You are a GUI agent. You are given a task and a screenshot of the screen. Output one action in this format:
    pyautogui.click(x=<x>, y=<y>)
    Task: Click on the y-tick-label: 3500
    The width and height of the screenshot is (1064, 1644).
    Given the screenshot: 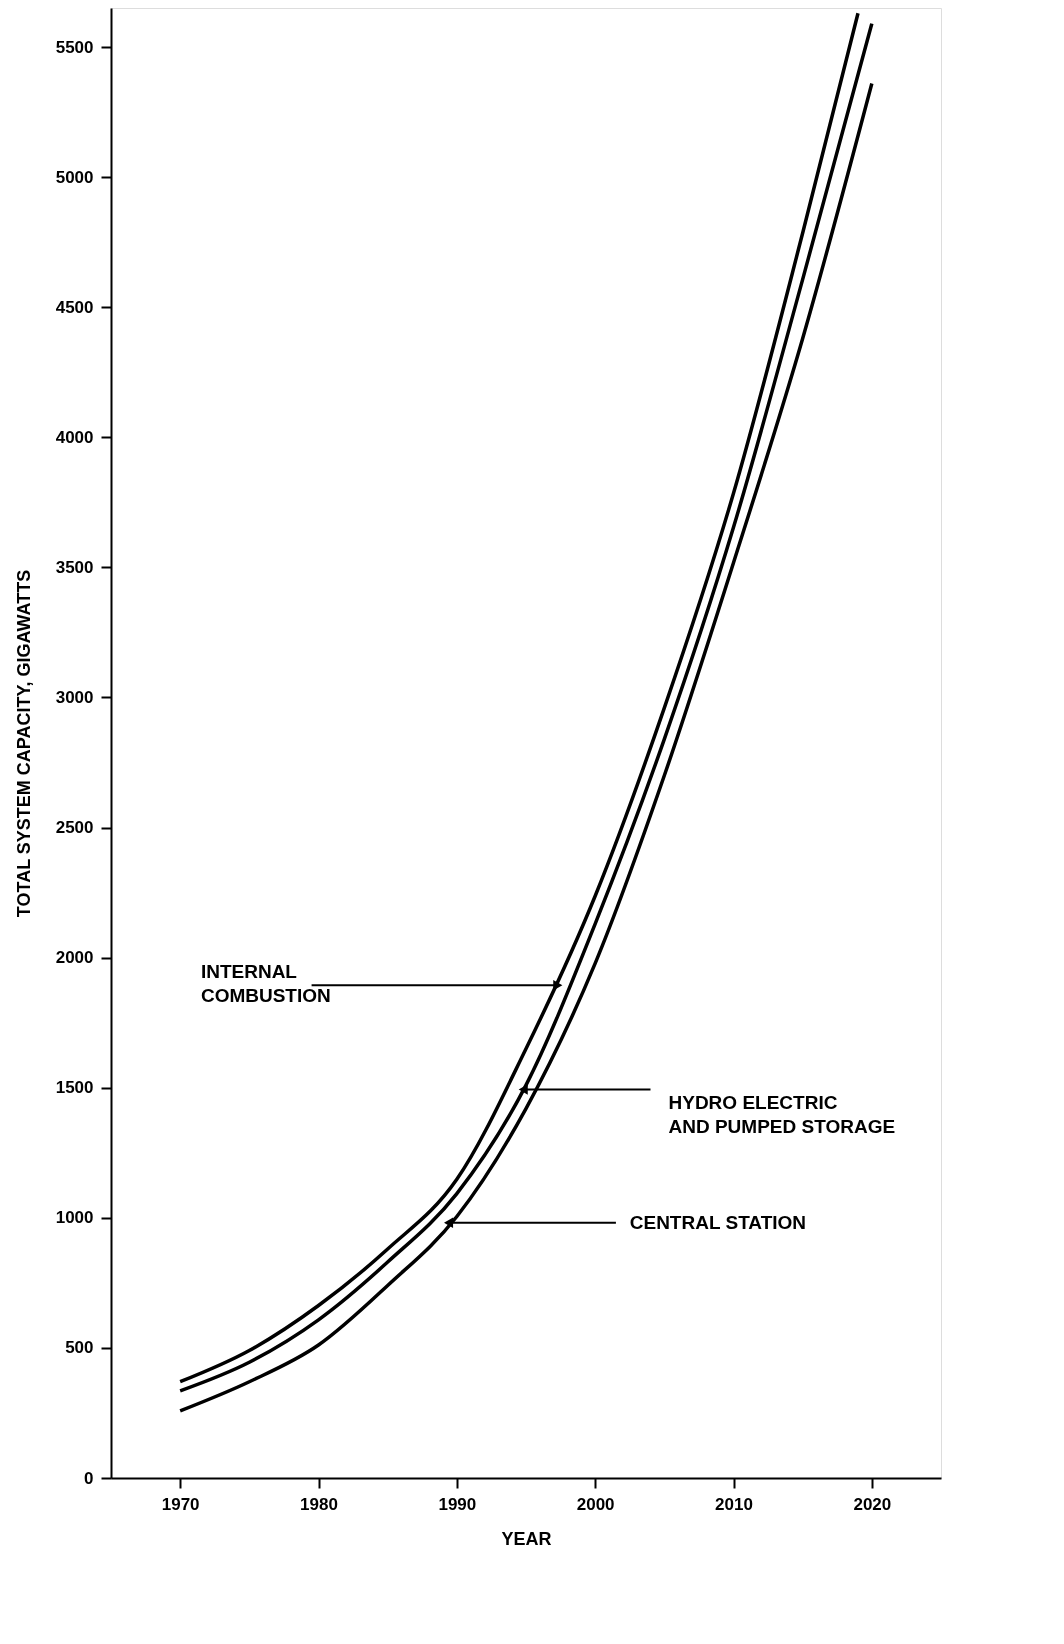 What is the action you would take?
    pyautogui.click(x=74, y=567)
    